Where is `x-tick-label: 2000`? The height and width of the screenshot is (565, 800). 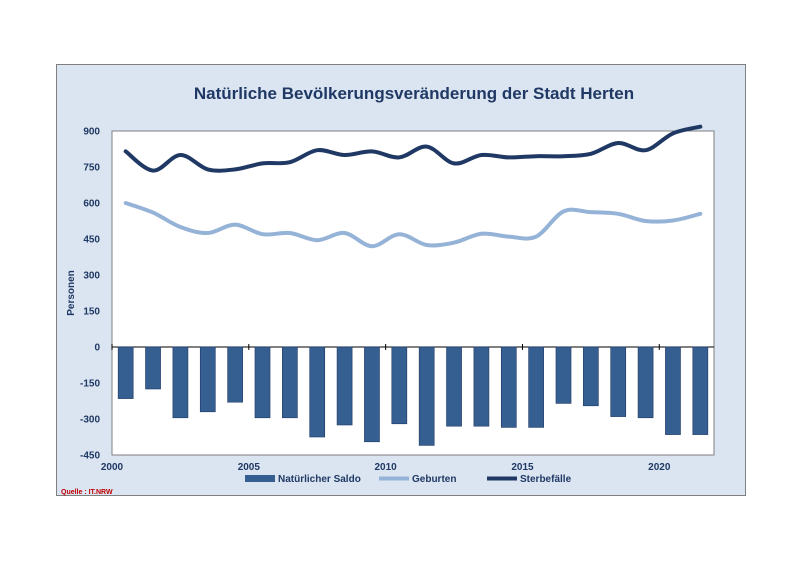
x-tick-label: 2000 is located at coordinates (112, 467).